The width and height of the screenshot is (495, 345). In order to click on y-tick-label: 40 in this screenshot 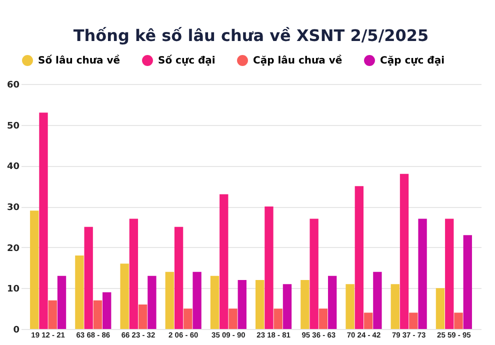, I will do `click(13, 167)`.